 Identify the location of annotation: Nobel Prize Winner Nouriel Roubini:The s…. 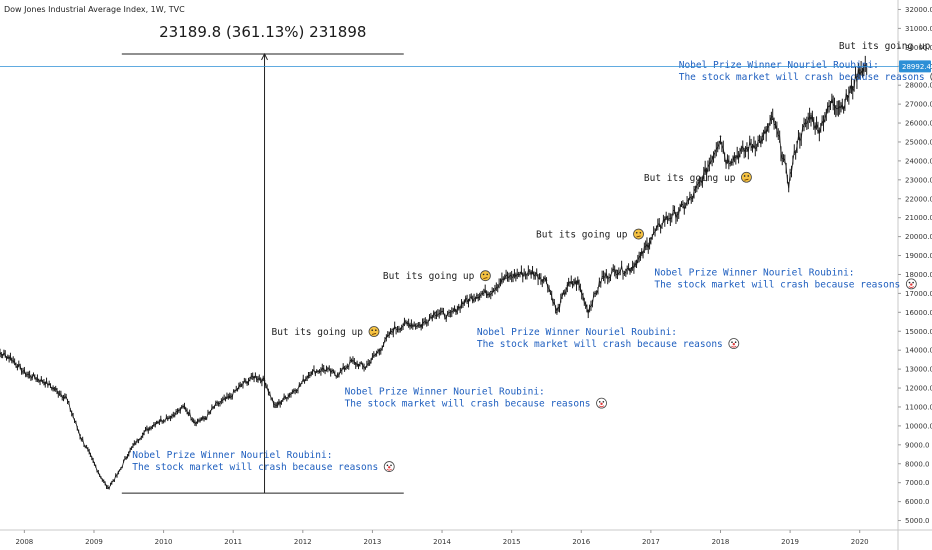
(608, 338).